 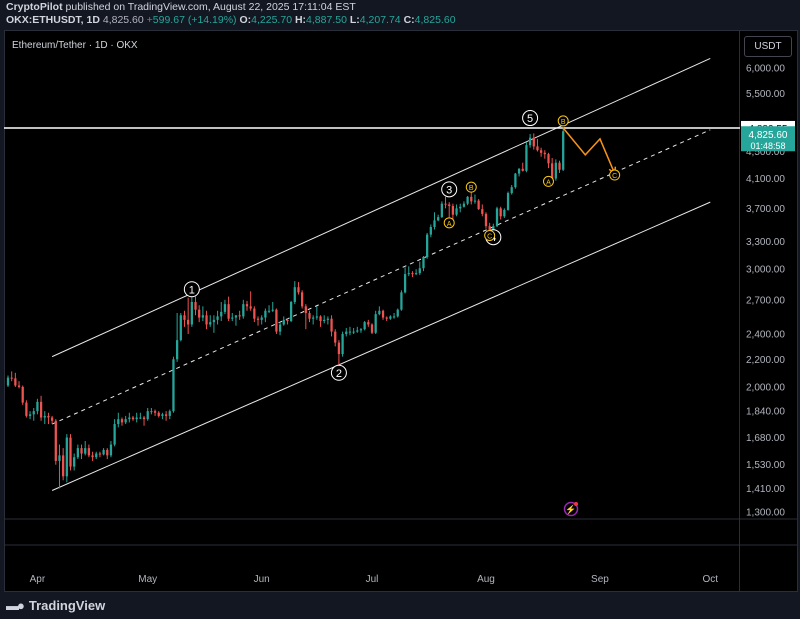 I want to click on footer-bar, so click(x=400, y=605).